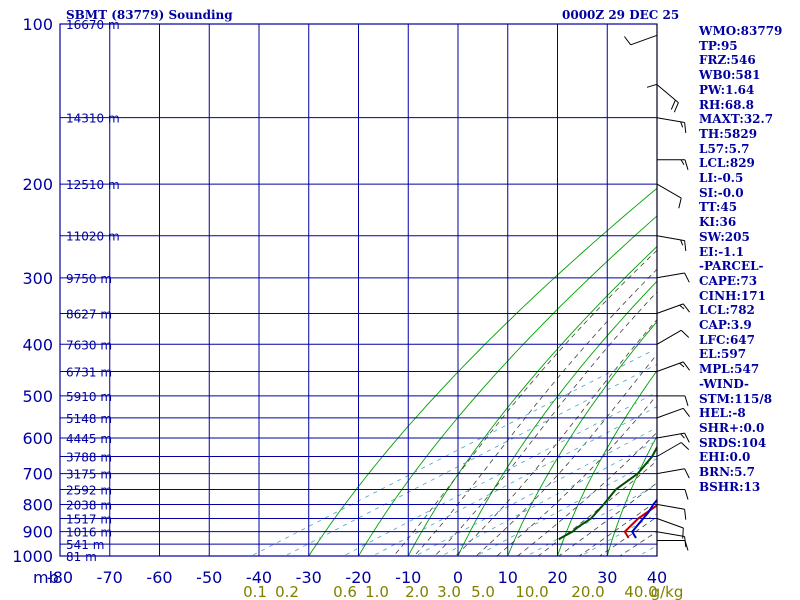 Image resolution: width=800 pixels, height=600 pixels. Describe the element at coordinates (731, 266) in the screenshot. I see `index-line: -PARCEL-` at that location.